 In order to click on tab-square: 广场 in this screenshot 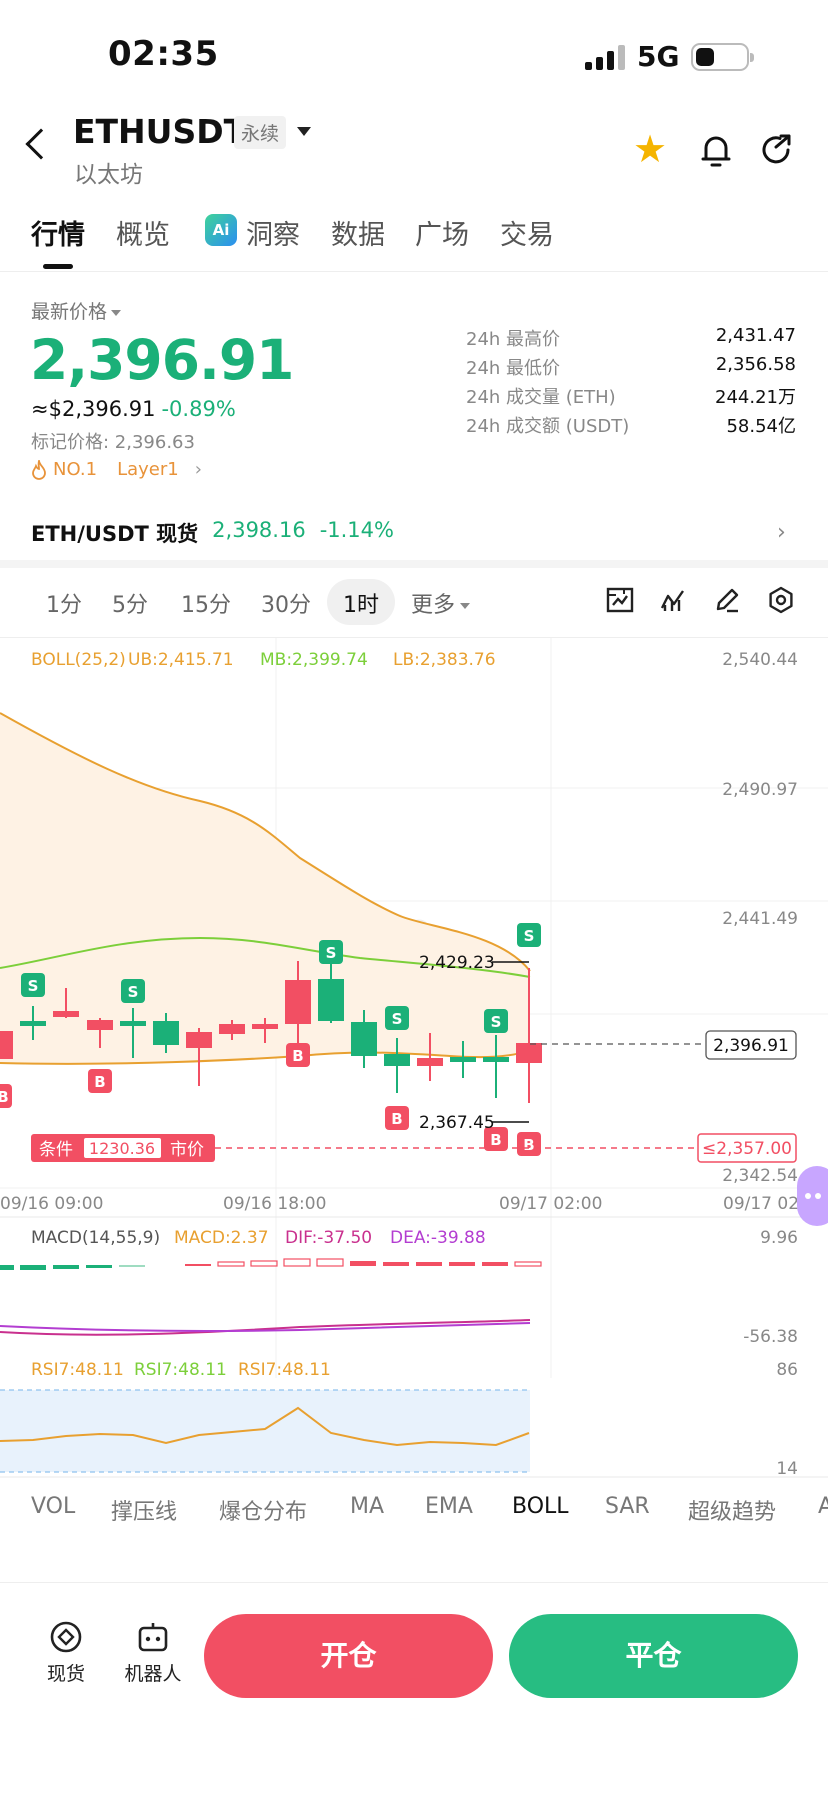, I will do `click(442, 235)`.